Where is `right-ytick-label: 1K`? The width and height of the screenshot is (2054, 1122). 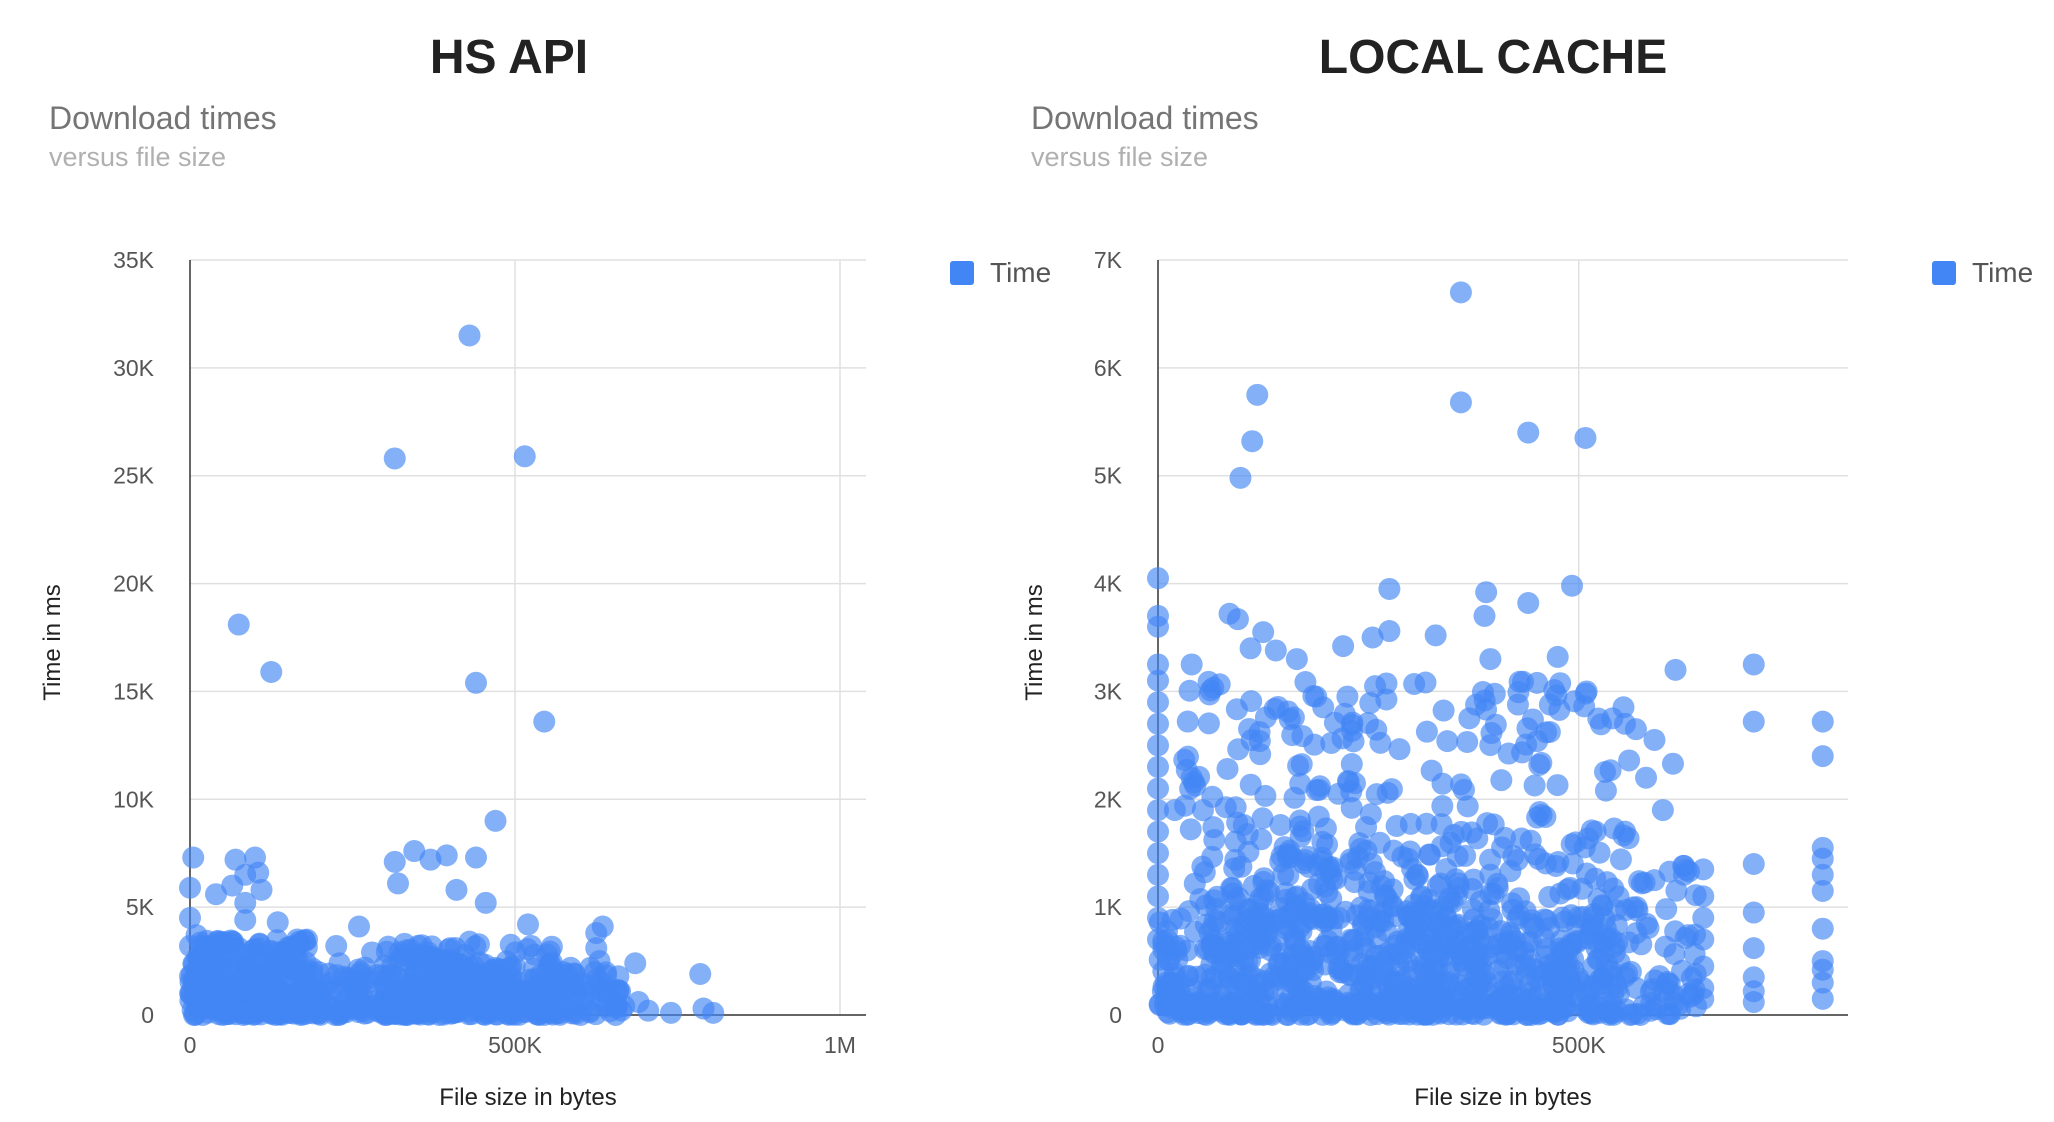 right-ytick-label: 1K is located at coordinates (1108, 907).